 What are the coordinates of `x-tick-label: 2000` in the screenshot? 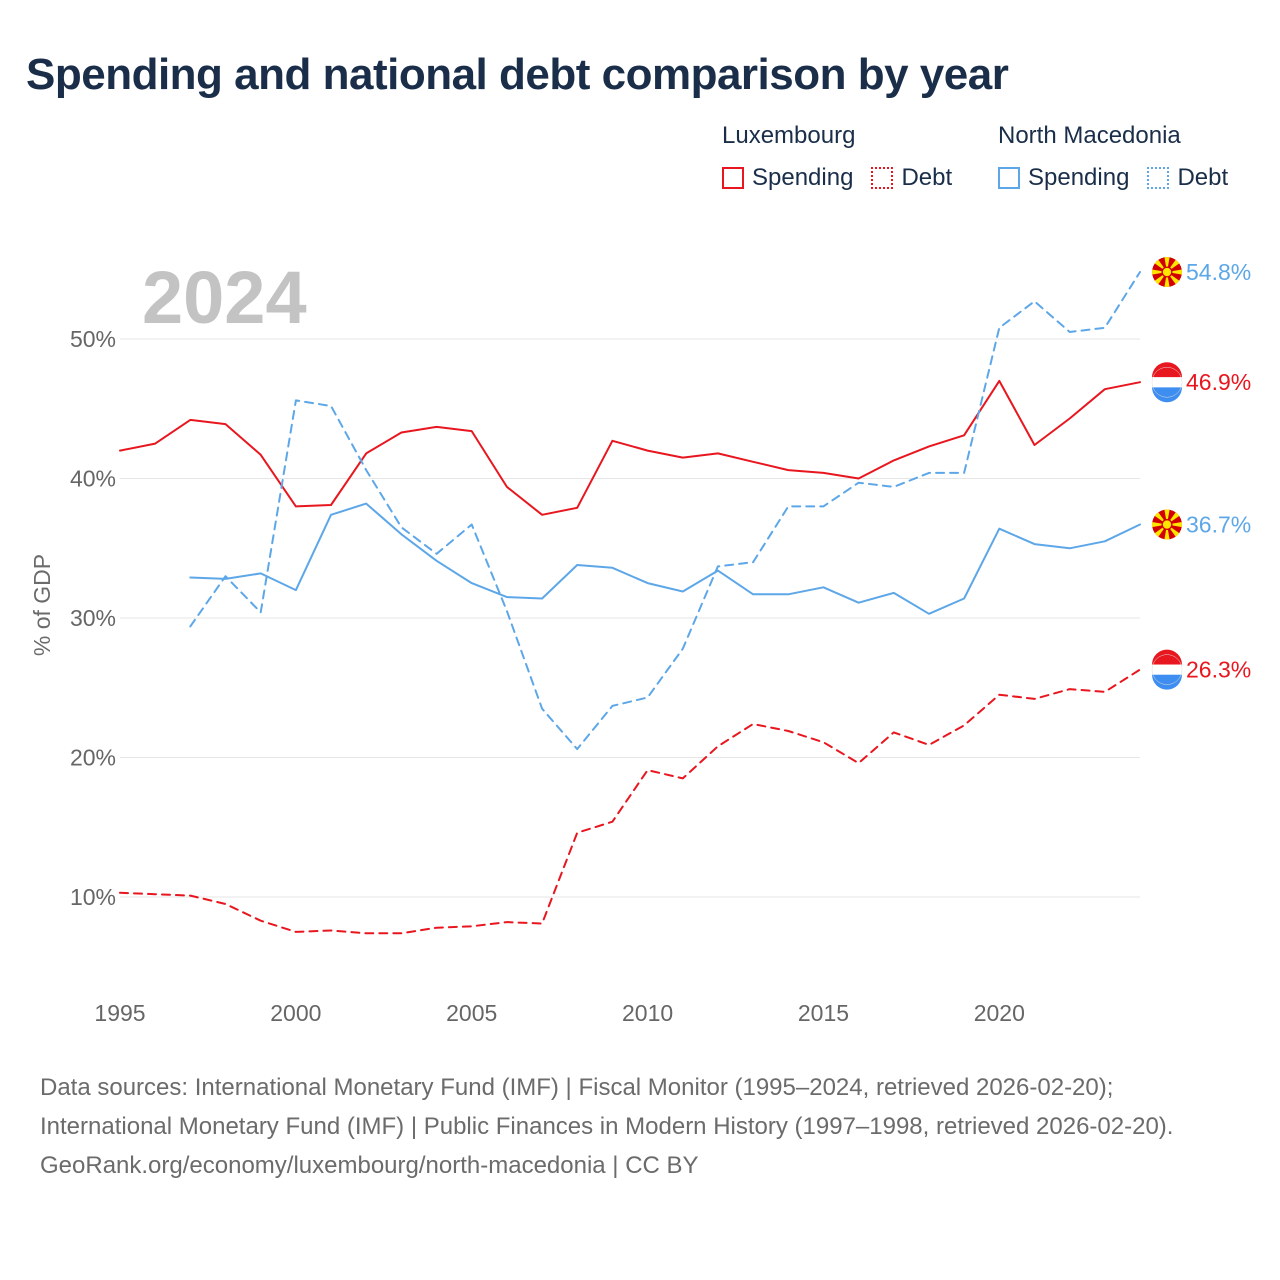 It's located at (295, 1013).